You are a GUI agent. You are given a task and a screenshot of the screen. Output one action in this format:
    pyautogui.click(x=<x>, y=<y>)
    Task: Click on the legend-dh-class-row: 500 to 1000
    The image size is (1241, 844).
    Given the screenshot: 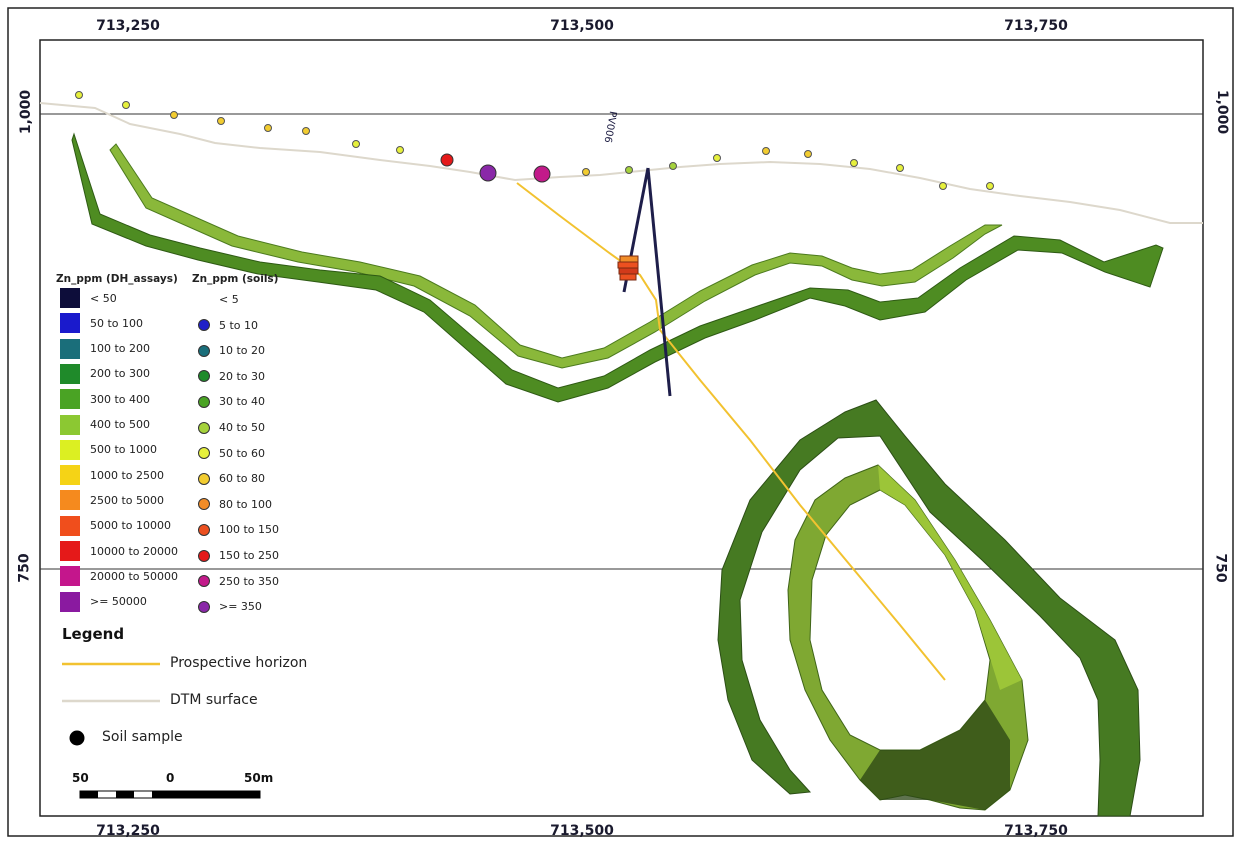 What is the action you would take?
    pyautogui.click(x=108, y=449)
    